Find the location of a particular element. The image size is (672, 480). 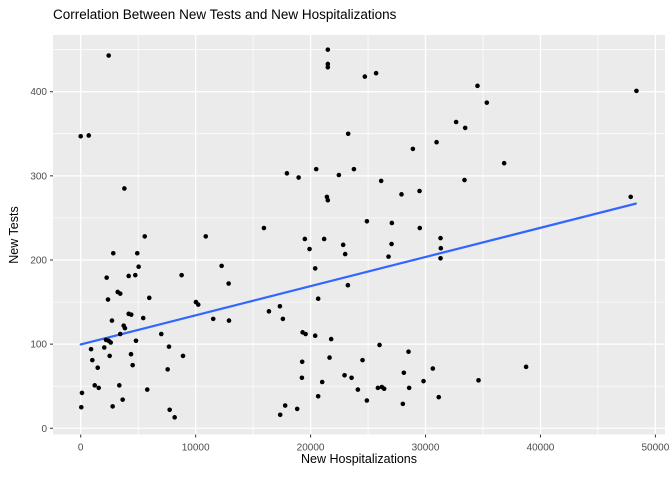

x-tick-label: 20000 is located at coordinates (311, 448).